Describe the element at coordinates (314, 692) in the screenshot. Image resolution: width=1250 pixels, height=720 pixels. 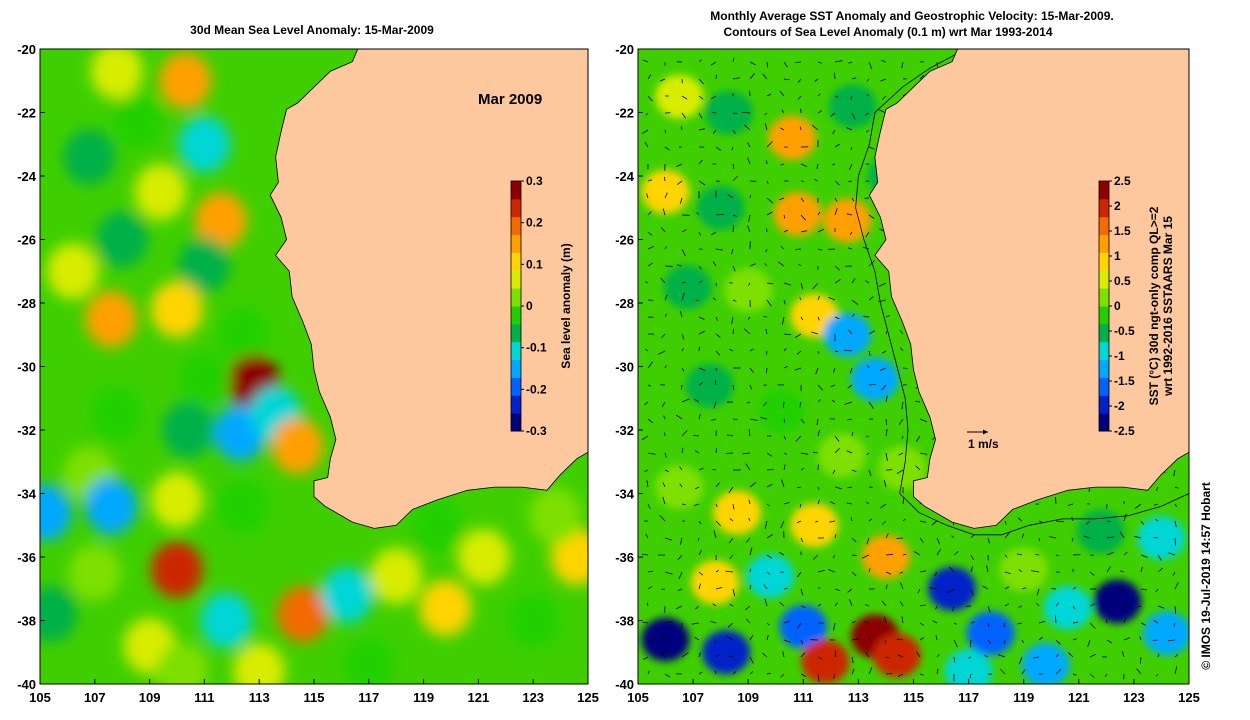
I see `left-x-axis: 105 107 109 111 113 115 117 119 121 123 125` at that location.